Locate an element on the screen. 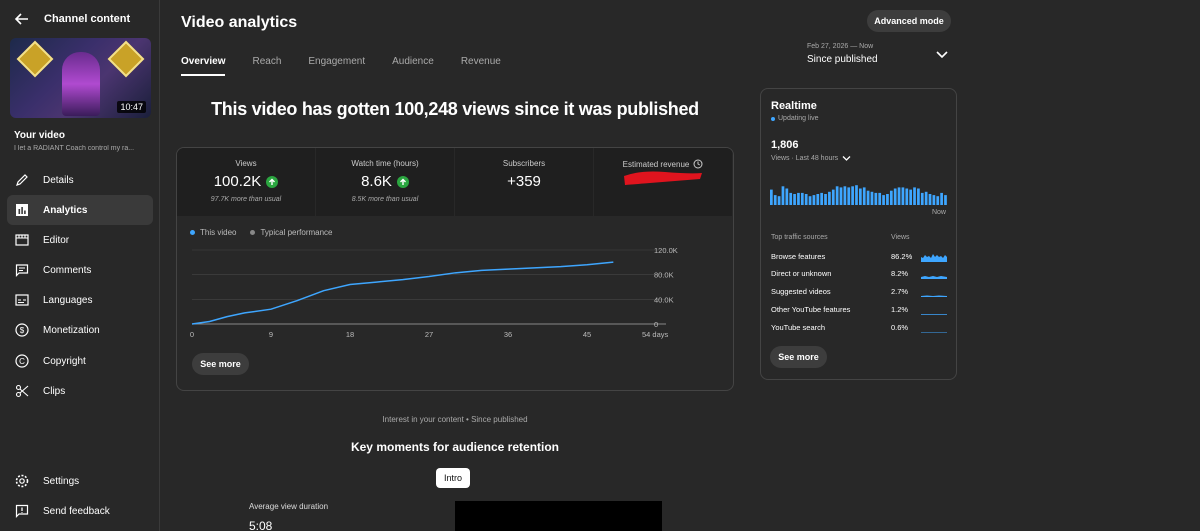 This screenshot has height=531, width=1200. tab-engagement: Engagement is located at coordinates (337, 61).